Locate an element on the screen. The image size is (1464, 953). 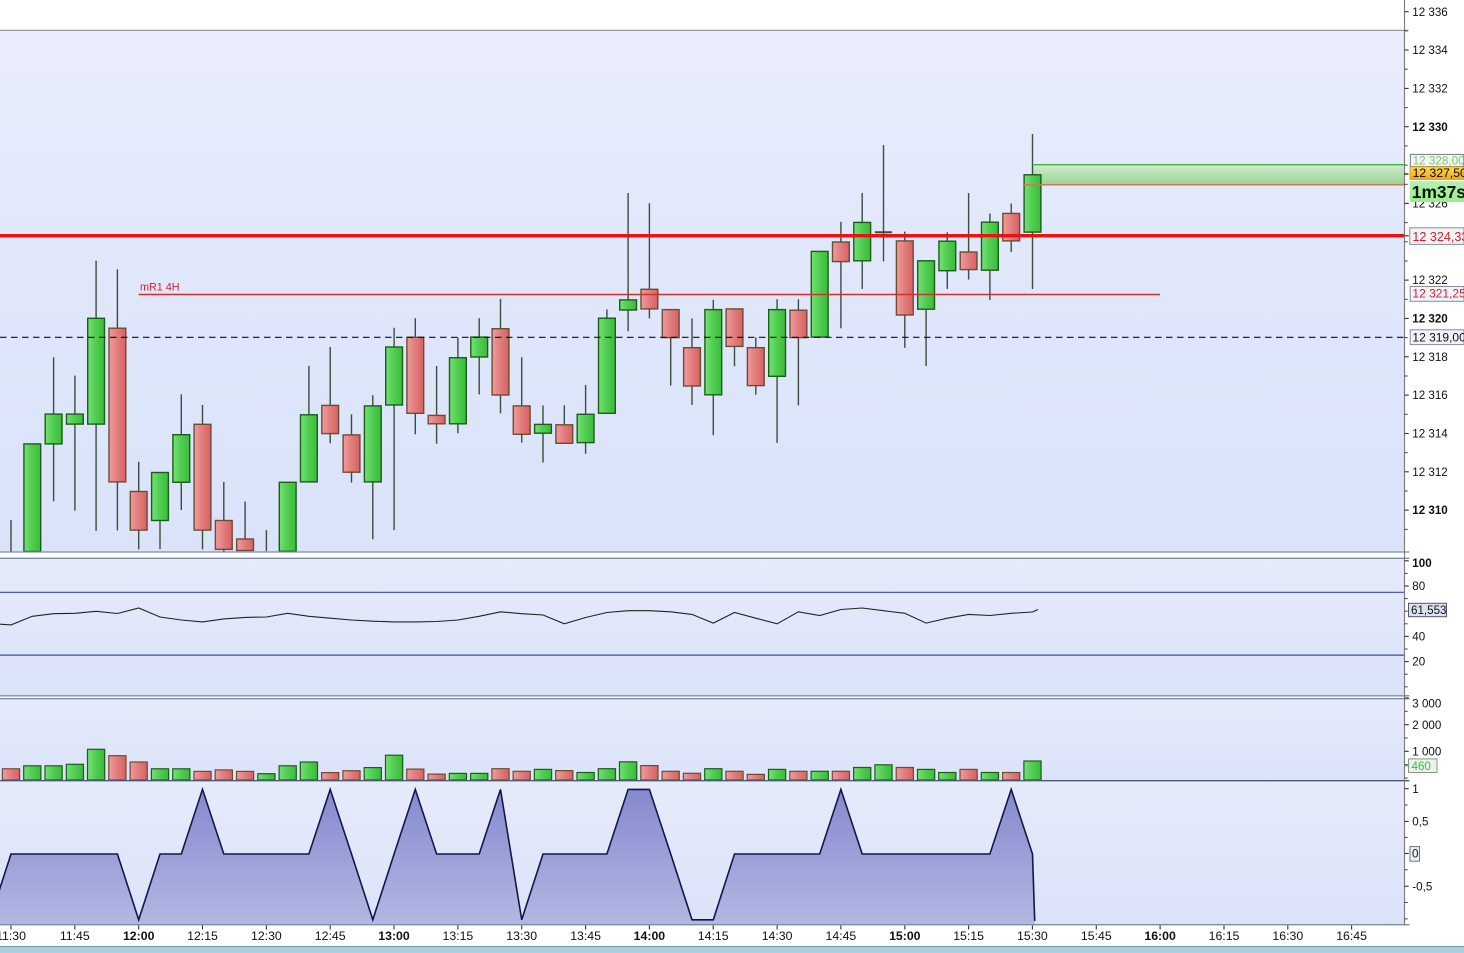
svg-text: 12 330 is located at coordinates (1429, 127).